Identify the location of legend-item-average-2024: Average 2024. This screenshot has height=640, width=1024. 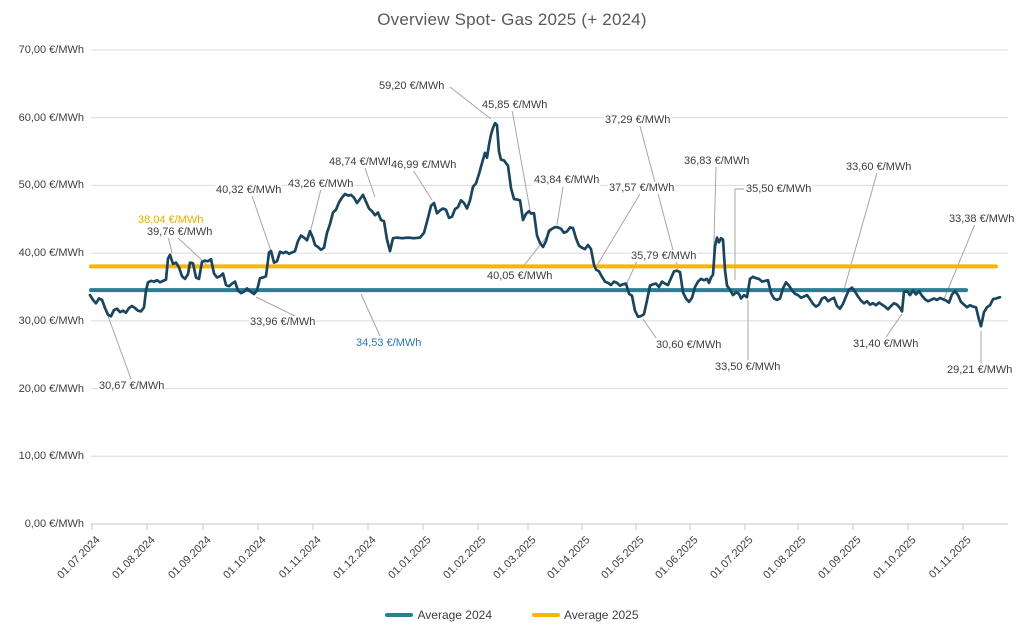
(438, 615).